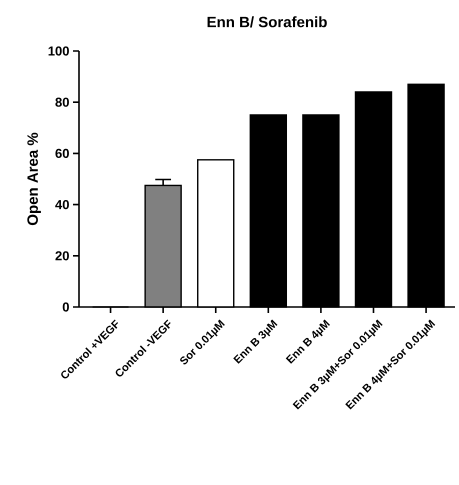 The image size is (459, 485). What do you see at coordinates (62, 153) in the screenshot?
I see `y-tick-label: 60` at bounding box center [62, 153].